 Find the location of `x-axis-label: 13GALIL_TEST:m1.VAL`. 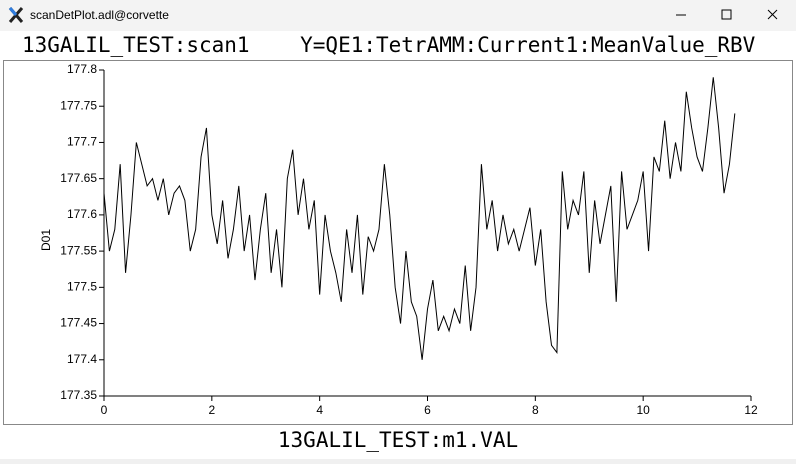

x-axis-label: 13GALIL_TEST:m1.VAL is located at coordinates (398, 440).